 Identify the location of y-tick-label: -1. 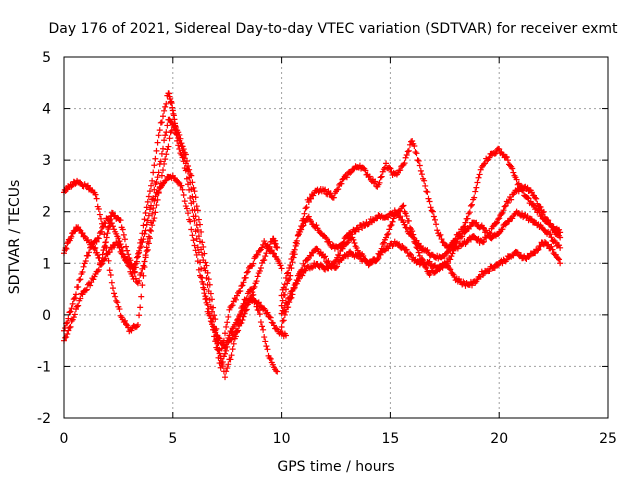
(44, 367).